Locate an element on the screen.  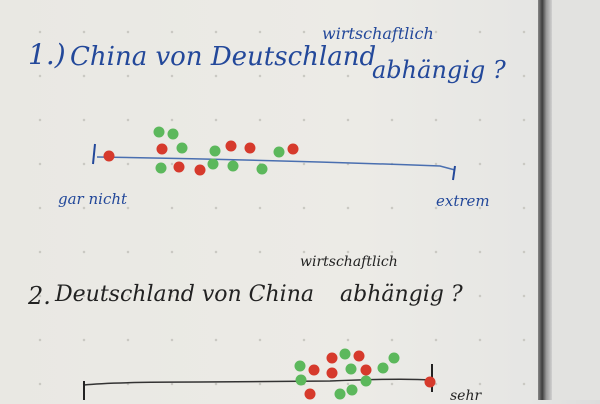
question-2-number: 2. is located at coordinates (39, 296).